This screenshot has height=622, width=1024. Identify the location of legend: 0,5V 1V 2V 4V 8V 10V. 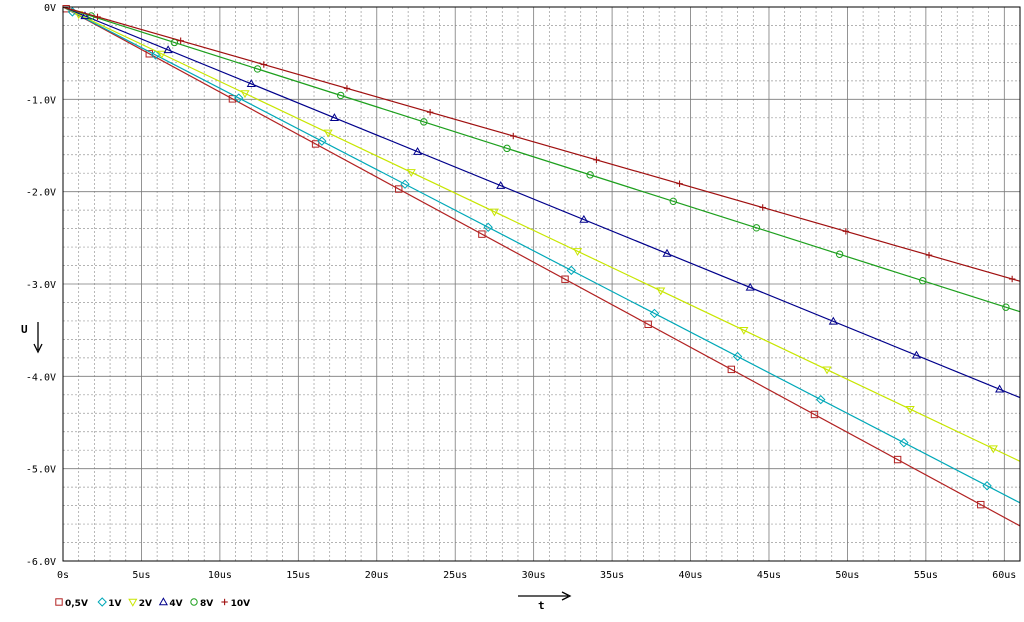
(153, 603).